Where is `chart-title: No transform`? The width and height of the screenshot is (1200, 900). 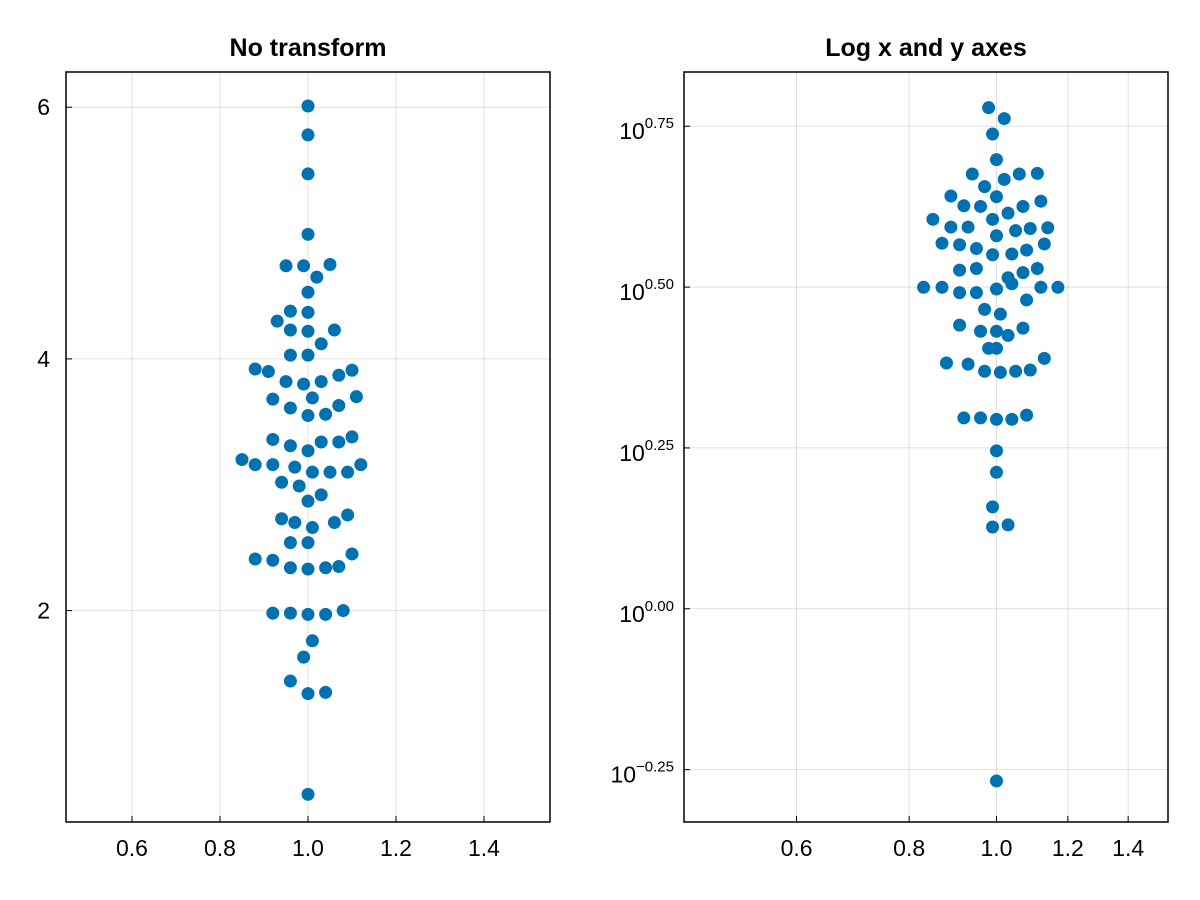
chart-title: No transform is located at coordinates (308, 48).